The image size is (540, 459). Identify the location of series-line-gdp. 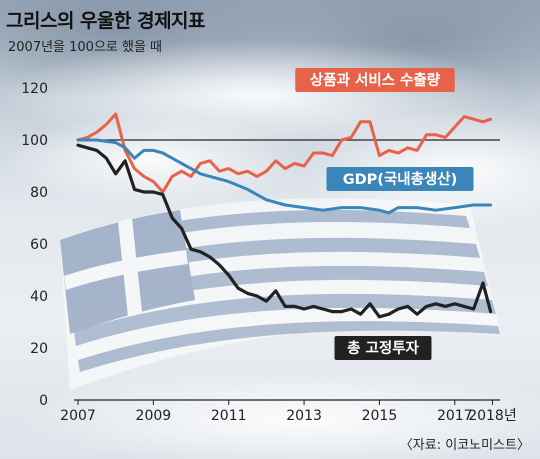
(284, 176).